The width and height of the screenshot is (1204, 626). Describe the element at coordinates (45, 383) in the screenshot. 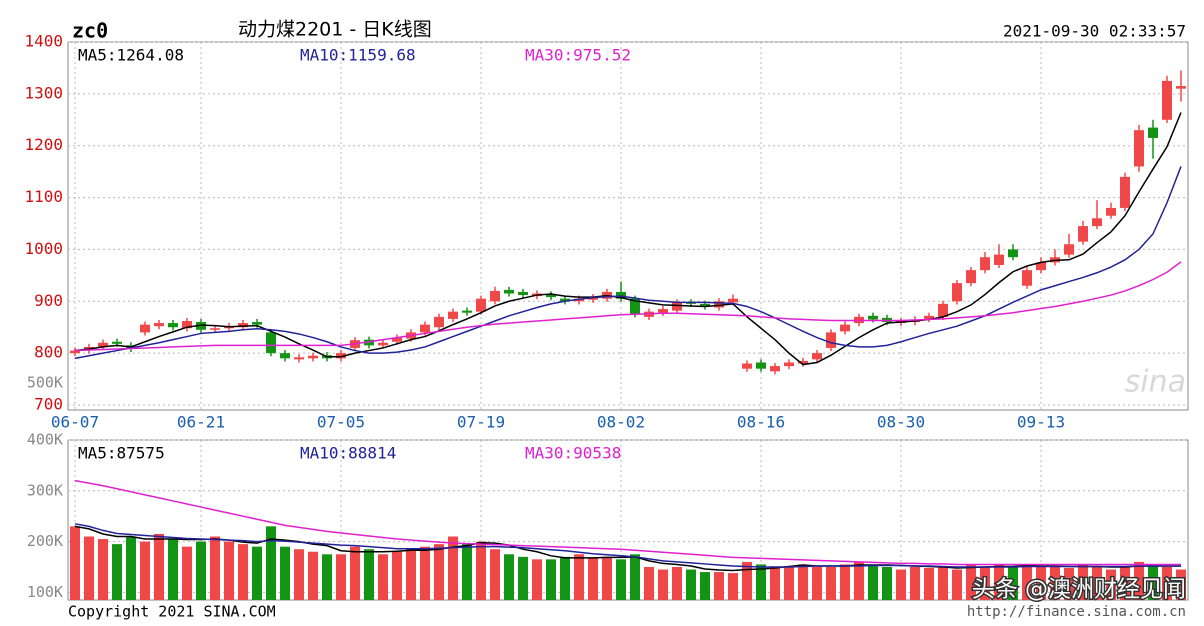

I see `volume-annotation: 500K` at that location.